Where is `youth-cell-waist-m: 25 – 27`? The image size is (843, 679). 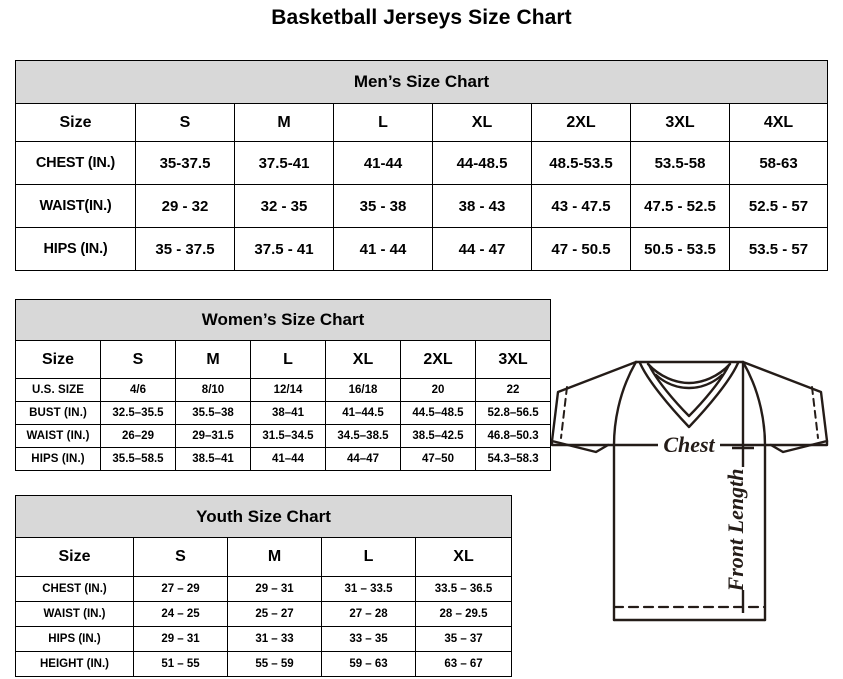
youth-cell-waist-m: 25 – 27 is located at coordinates (274, 614).